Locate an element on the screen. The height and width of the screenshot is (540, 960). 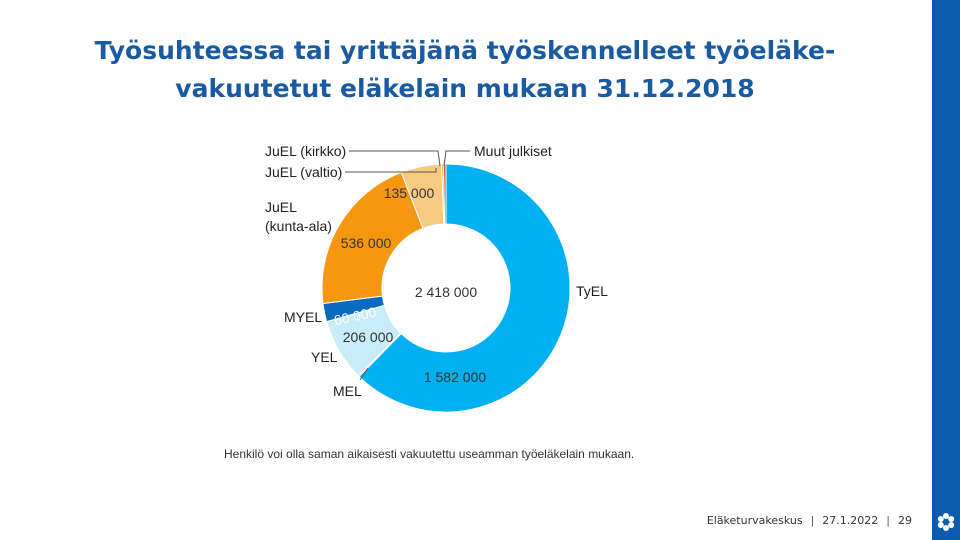
category-label-yel: YEL is located at coordinates (324, 357).